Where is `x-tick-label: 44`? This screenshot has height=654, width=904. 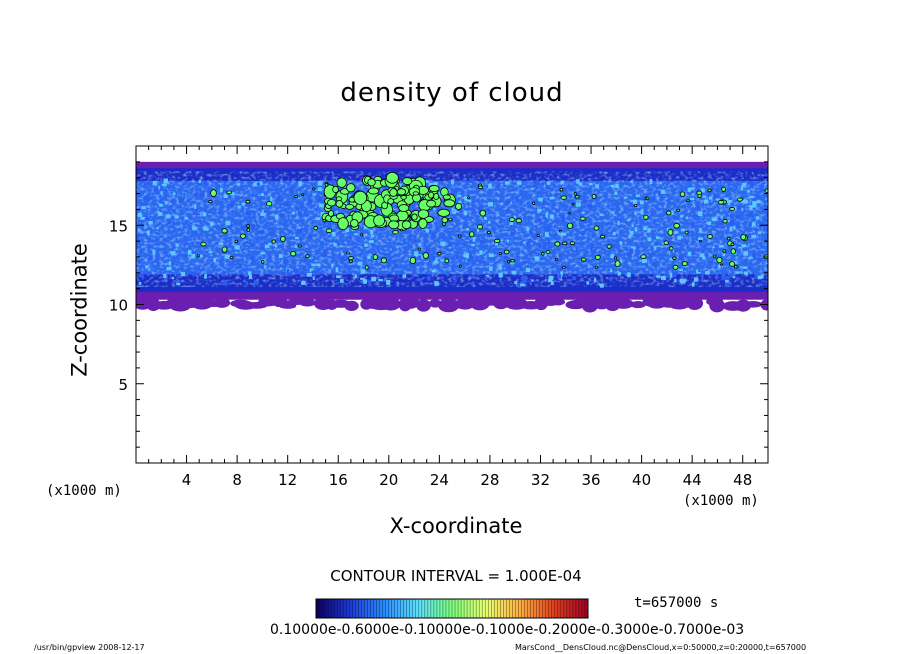
x-tick-label: 44 is located at coordinates (692, 480).